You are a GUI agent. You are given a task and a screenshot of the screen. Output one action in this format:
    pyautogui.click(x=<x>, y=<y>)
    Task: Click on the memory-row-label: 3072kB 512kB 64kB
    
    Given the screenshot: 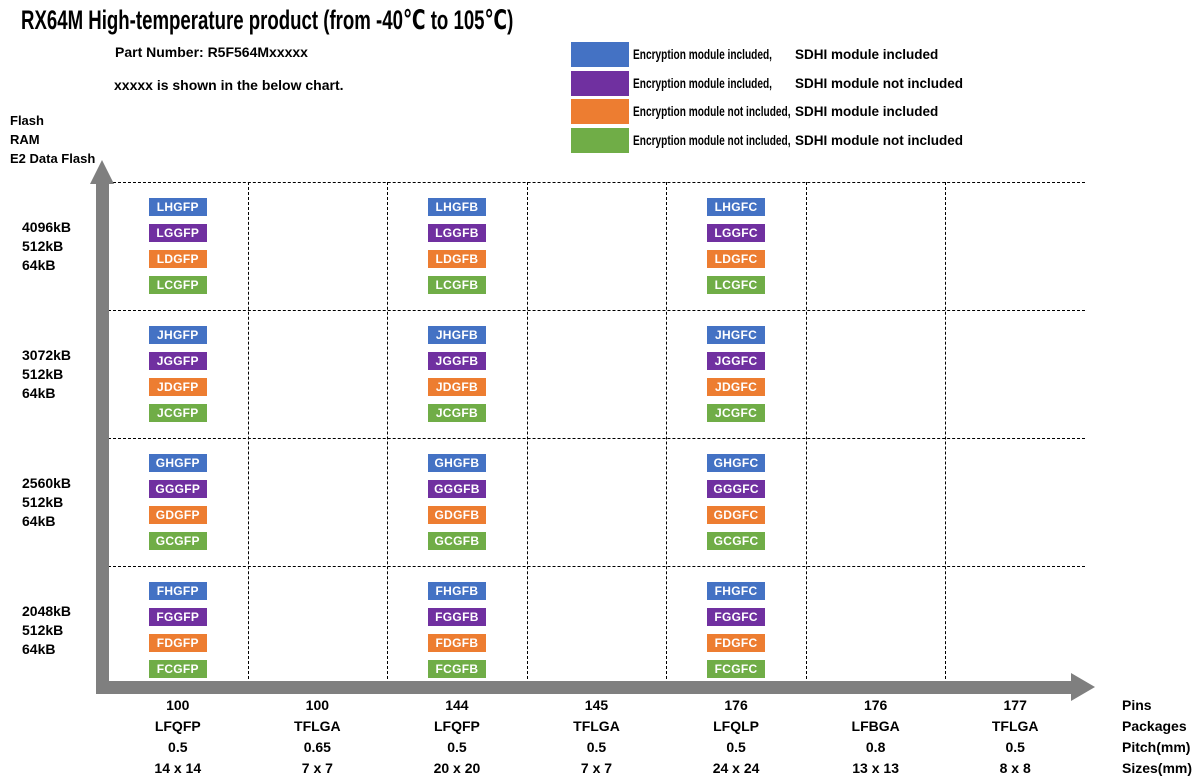 What is the action you would take?
    pyautogui.click(x=46, y=374)
    